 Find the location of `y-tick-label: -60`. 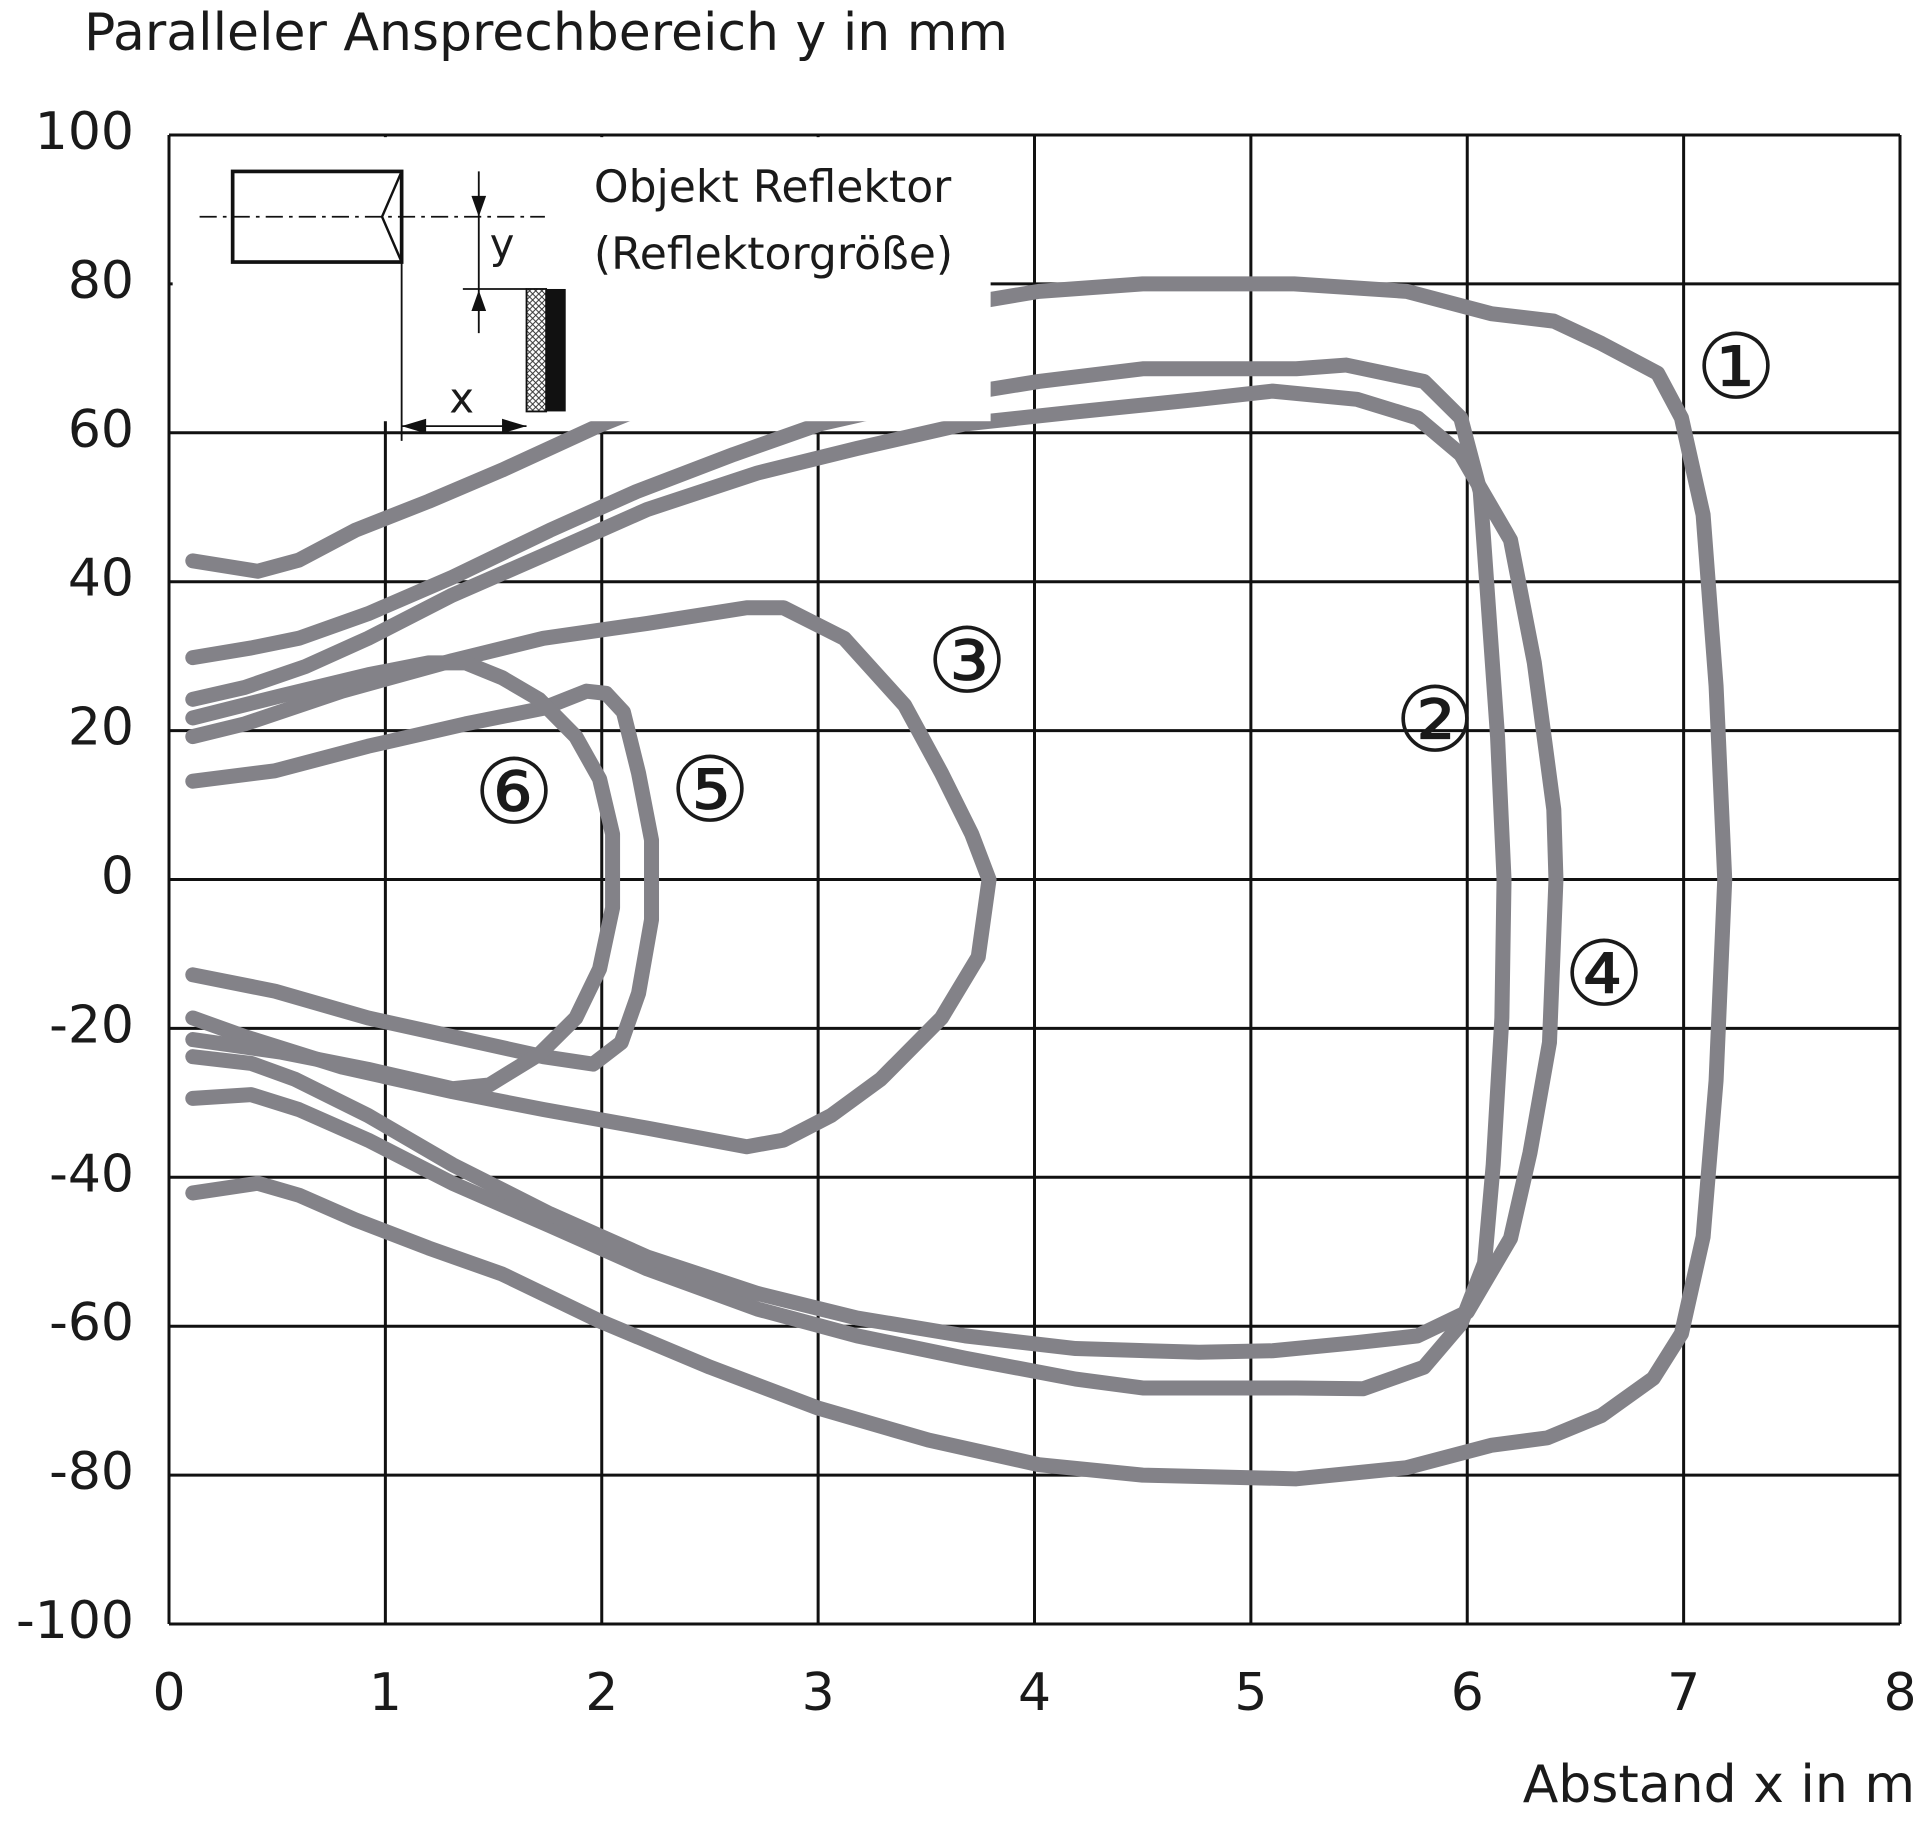

y-tick-label: -60 is located at coordinates (91, 1323).